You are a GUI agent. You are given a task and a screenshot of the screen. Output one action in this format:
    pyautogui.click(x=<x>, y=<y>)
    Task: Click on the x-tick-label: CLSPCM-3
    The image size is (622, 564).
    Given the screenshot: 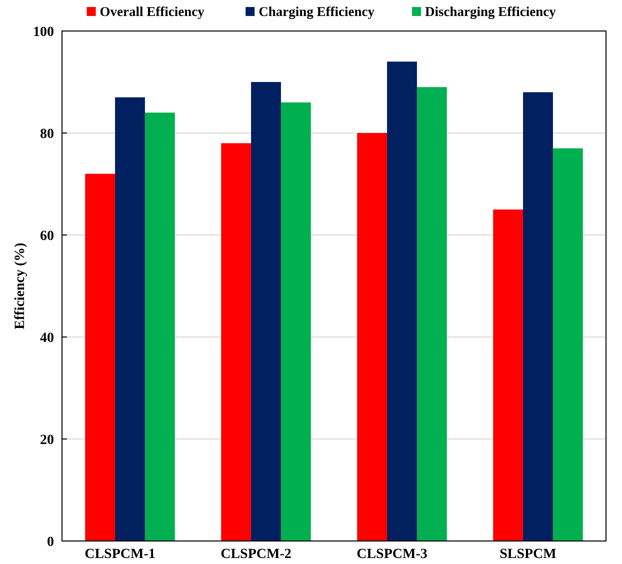 What is the action you would take?
    pyautogui.click(x=392, y=554)
    